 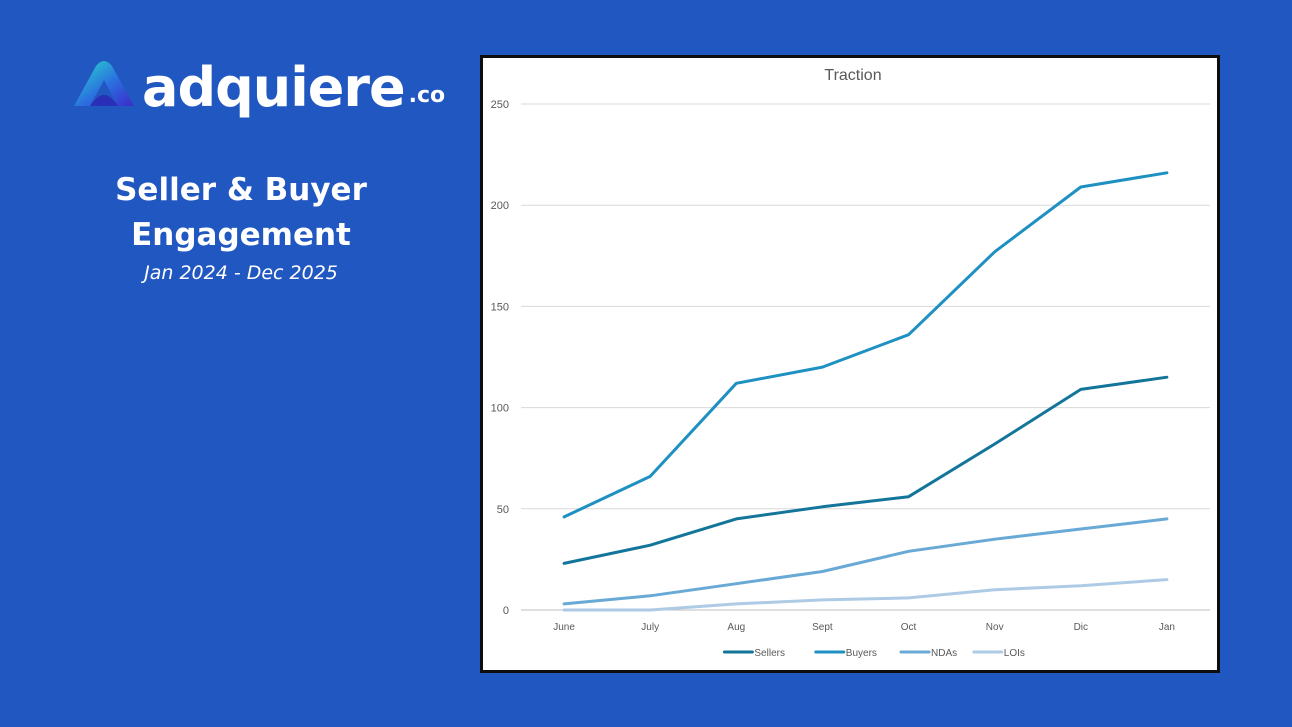 What do you see at coordinates (650, 627) in the screenshot?
I see `x-tick-label: July` at bounding box center [650, 627].